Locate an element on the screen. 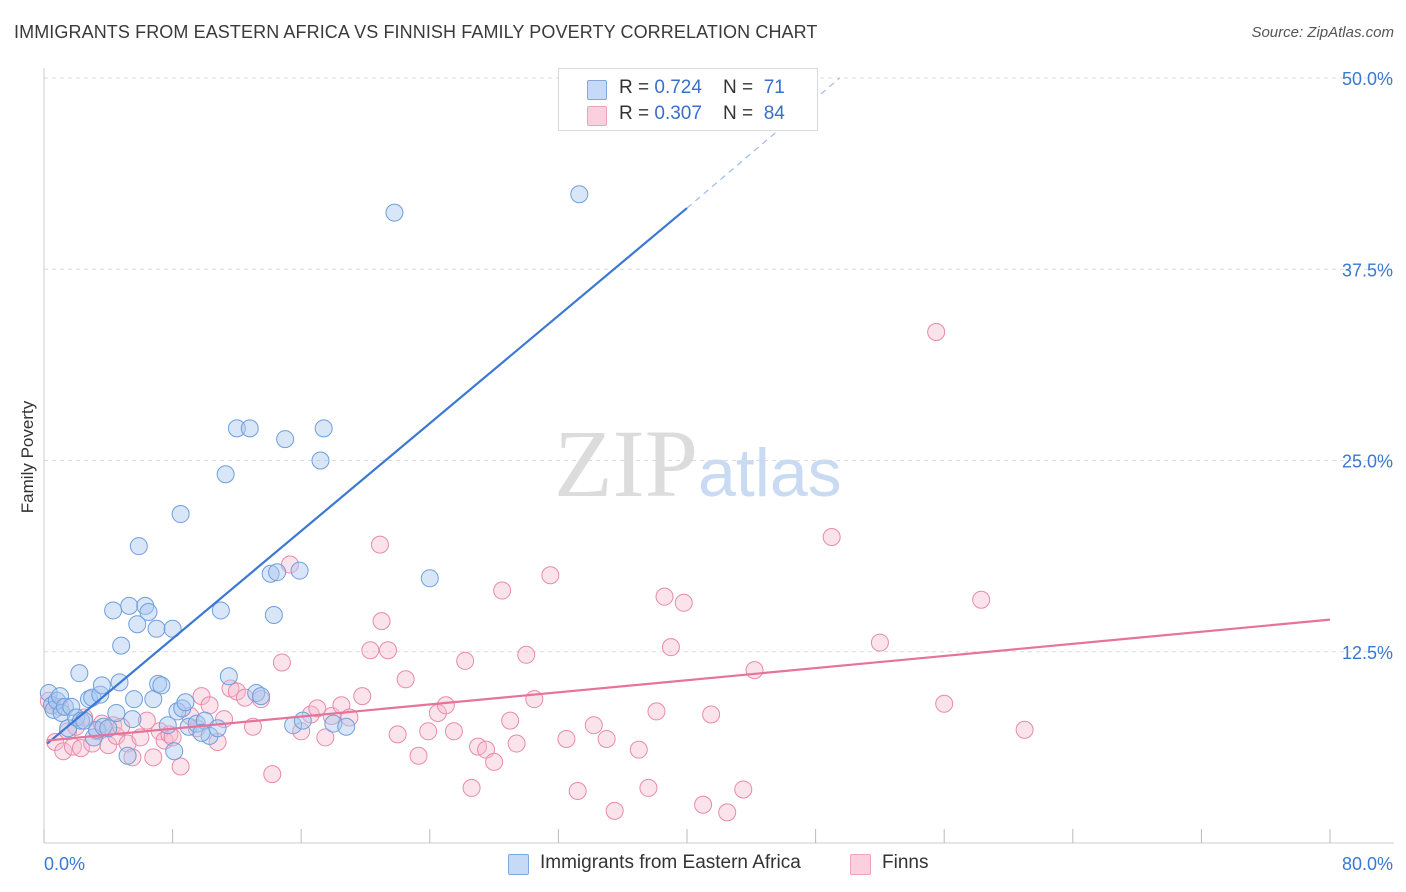 Image resolution: width=1406 pixels, height=892 pixels. stats-text-blue: R = 0.724 N = 71 is located at coordinates (702, 88).